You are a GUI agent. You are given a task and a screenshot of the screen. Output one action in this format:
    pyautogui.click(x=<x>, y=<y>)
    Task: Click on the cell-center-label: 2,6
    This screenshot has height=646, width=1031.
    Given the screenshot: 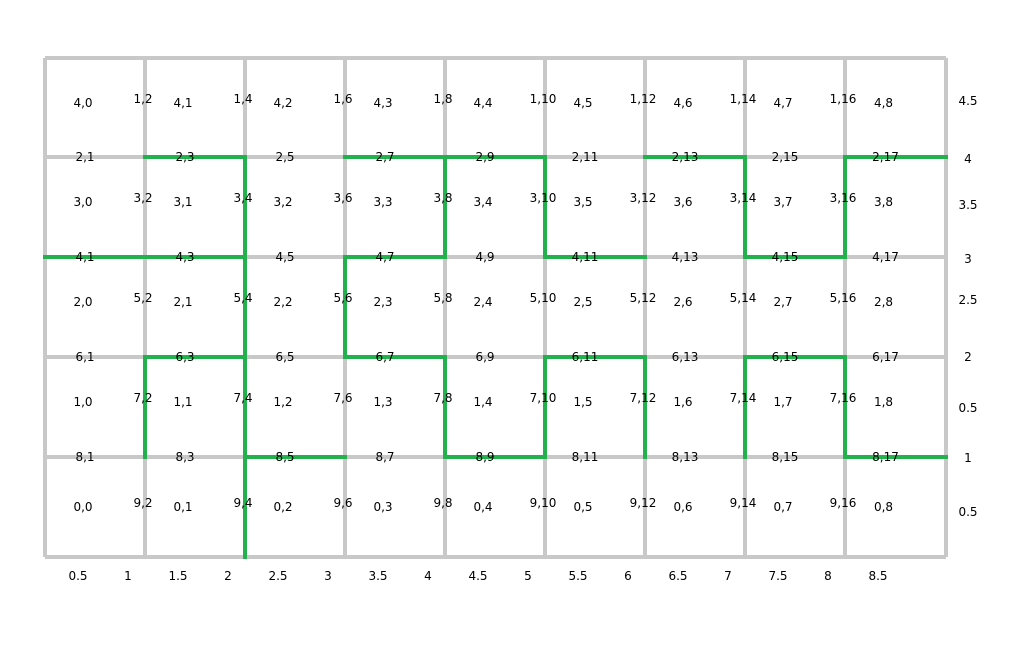 What is the action you would take?
    pyautogui.click(x=682, y=302)
    